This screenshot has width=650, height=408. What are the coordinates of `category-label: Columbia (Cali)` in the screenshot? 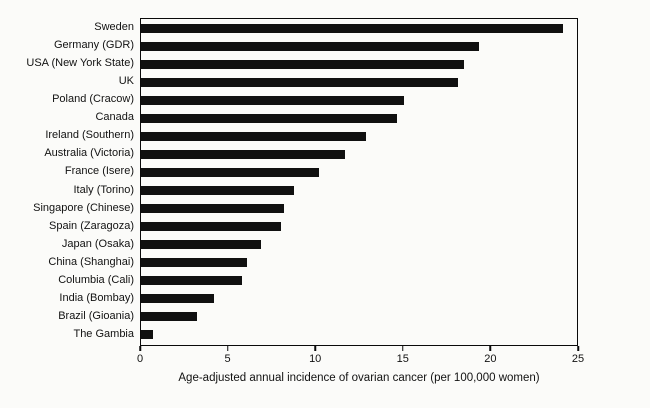 It's located at (96, 279).